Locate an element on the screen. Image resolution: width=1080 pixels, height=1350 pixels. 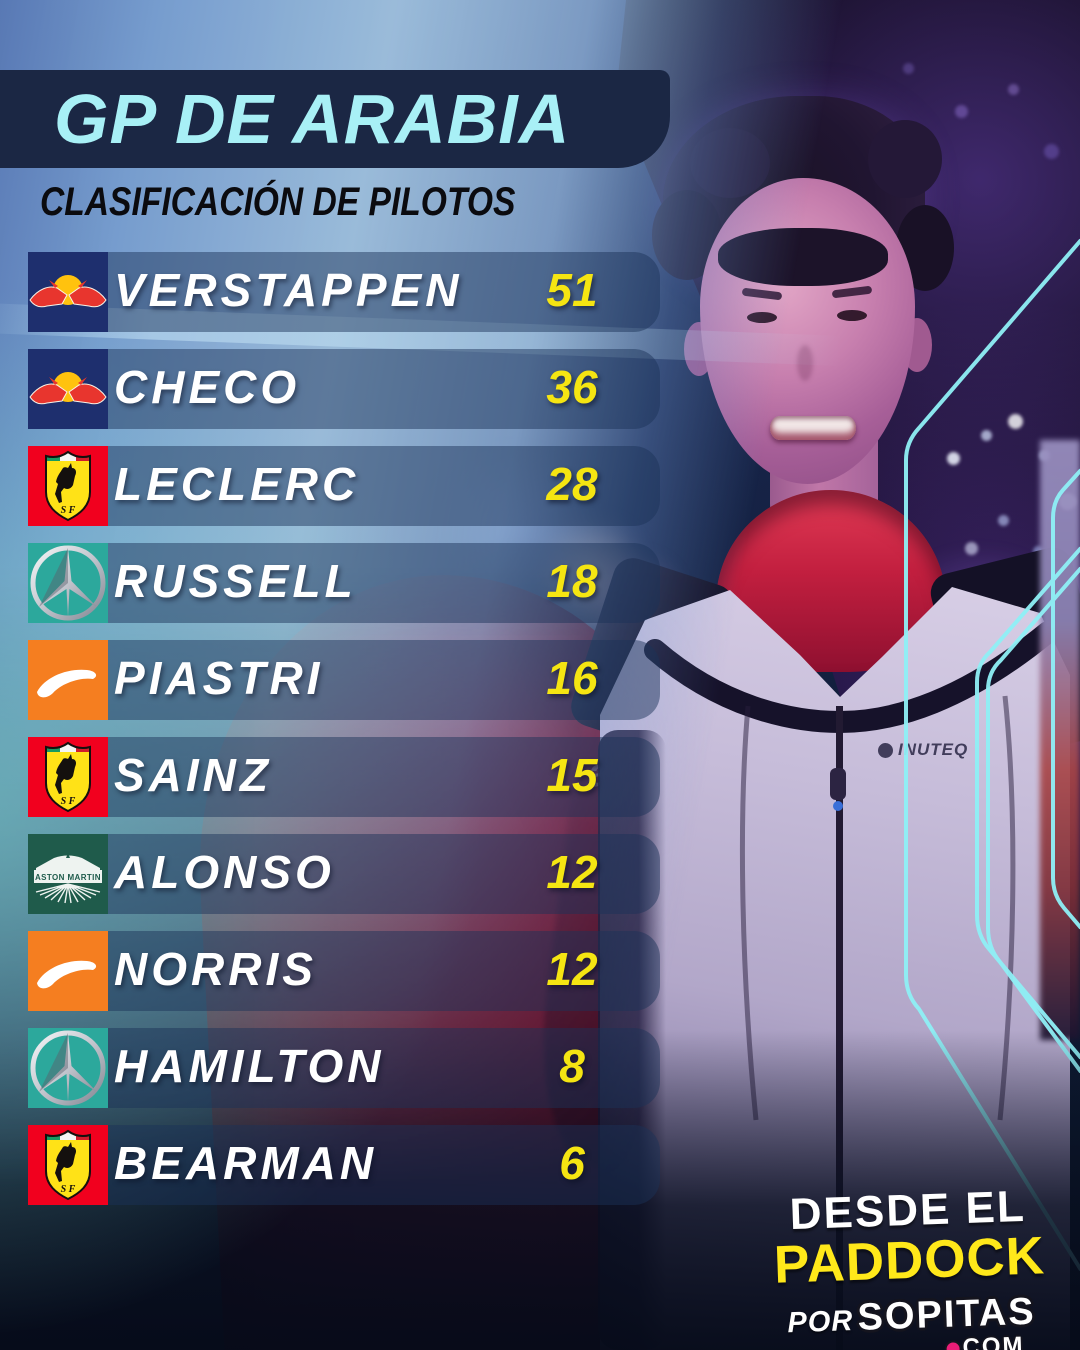
standings-row: CHECO 36 is located at coordinates (344, 389).